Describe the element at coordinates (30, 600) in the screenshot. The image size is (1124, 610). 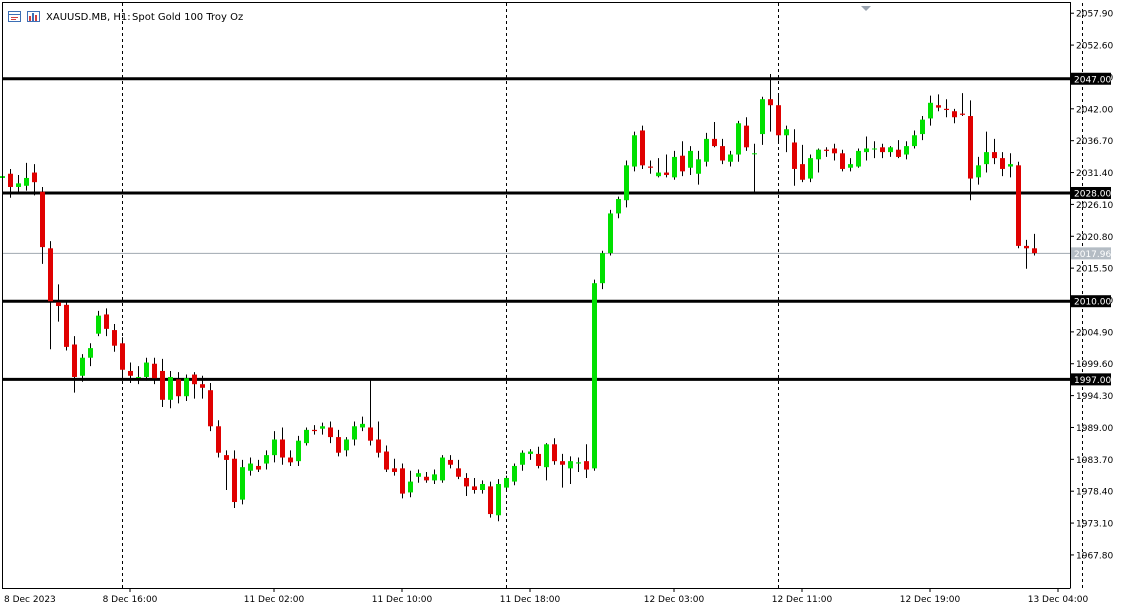
I see `time-tick-label: 8 Dec 2023` at that location.